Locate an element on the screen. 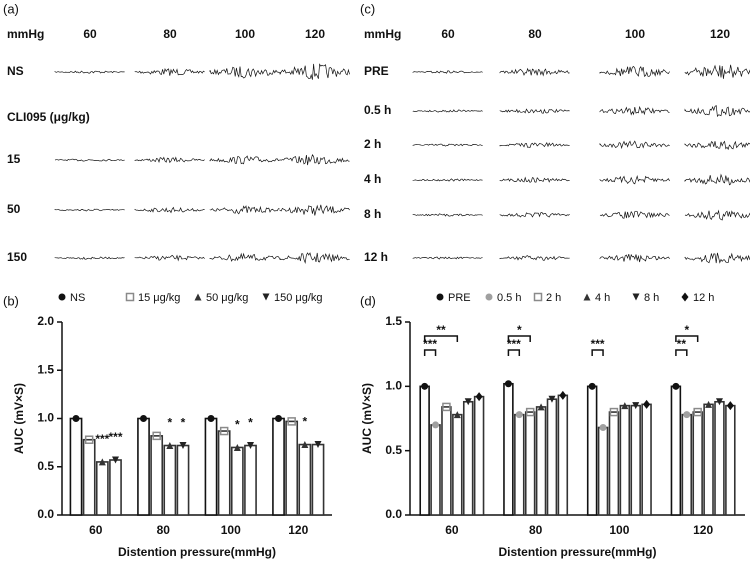 The width and height of the screenshot is (750, 573). y-tick-label: 1.5 is located at coordinates (393, 321).